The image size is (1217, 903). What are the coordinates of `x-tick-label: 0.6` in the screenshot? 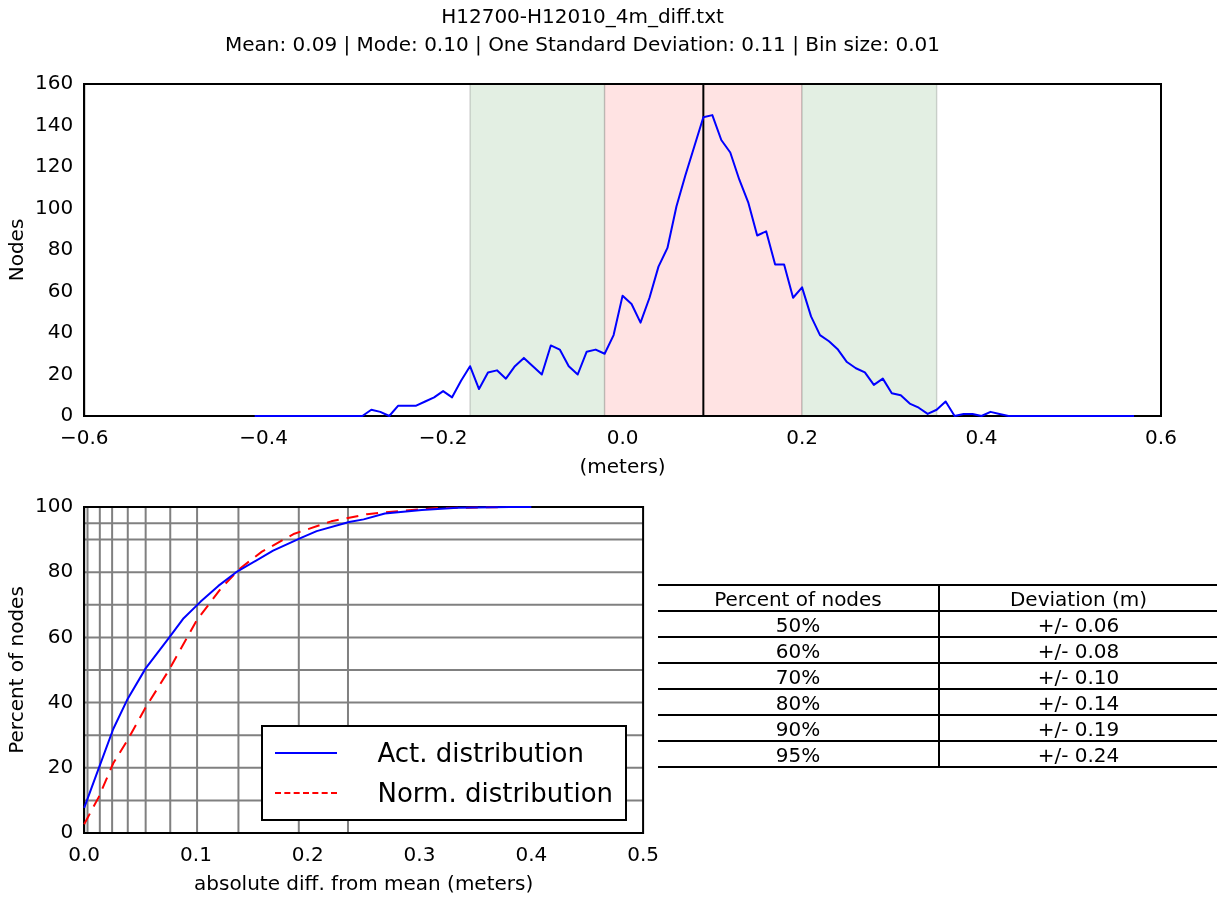 It's located at (1161, 437).